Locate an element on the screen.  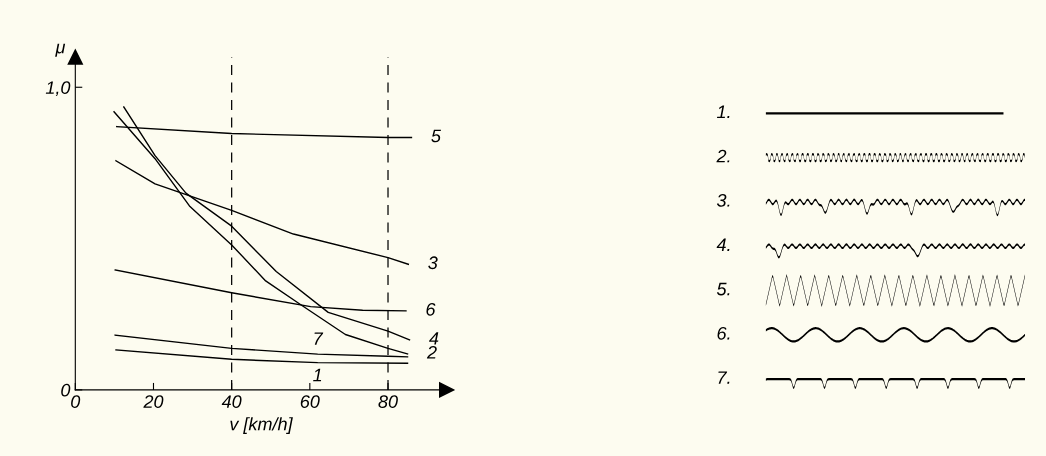
text: 3. is located at coordinates (723, 200).